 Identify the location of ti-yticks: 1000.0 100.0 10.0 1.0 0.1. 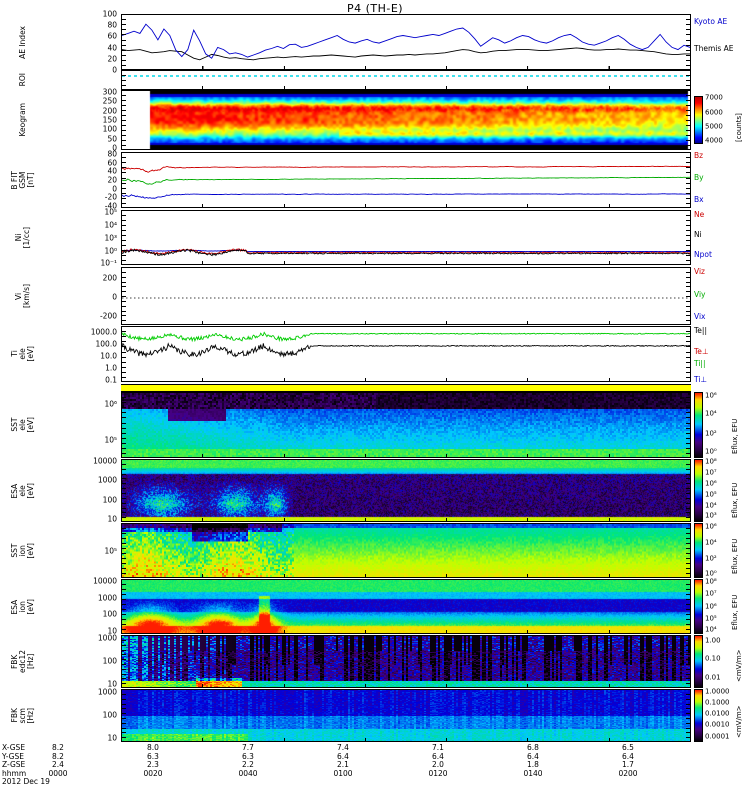
(103, 356).